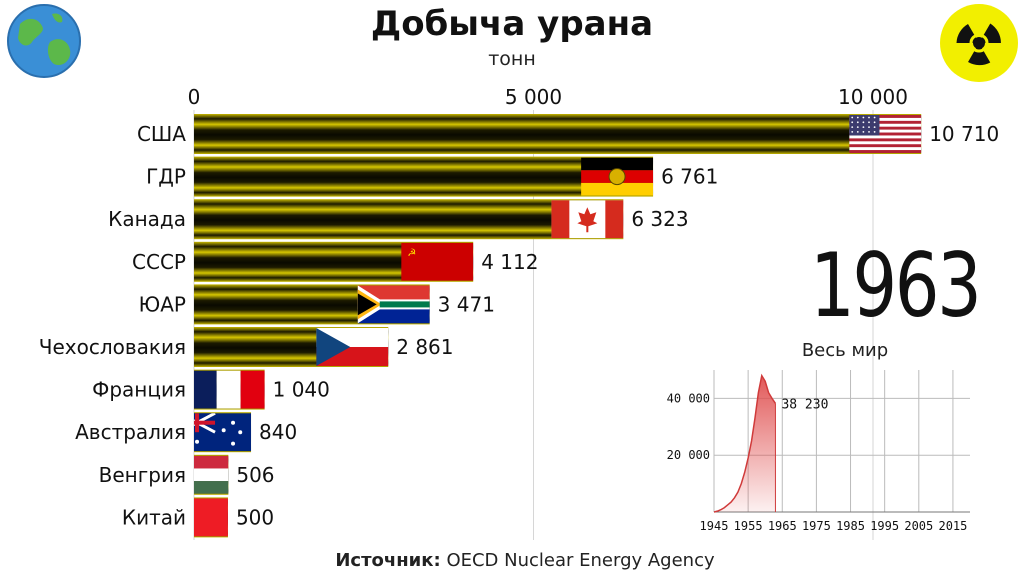 The width and height of the screenshot is (1024, 576). I want to click on current-year: 1963, so click(896, 285).